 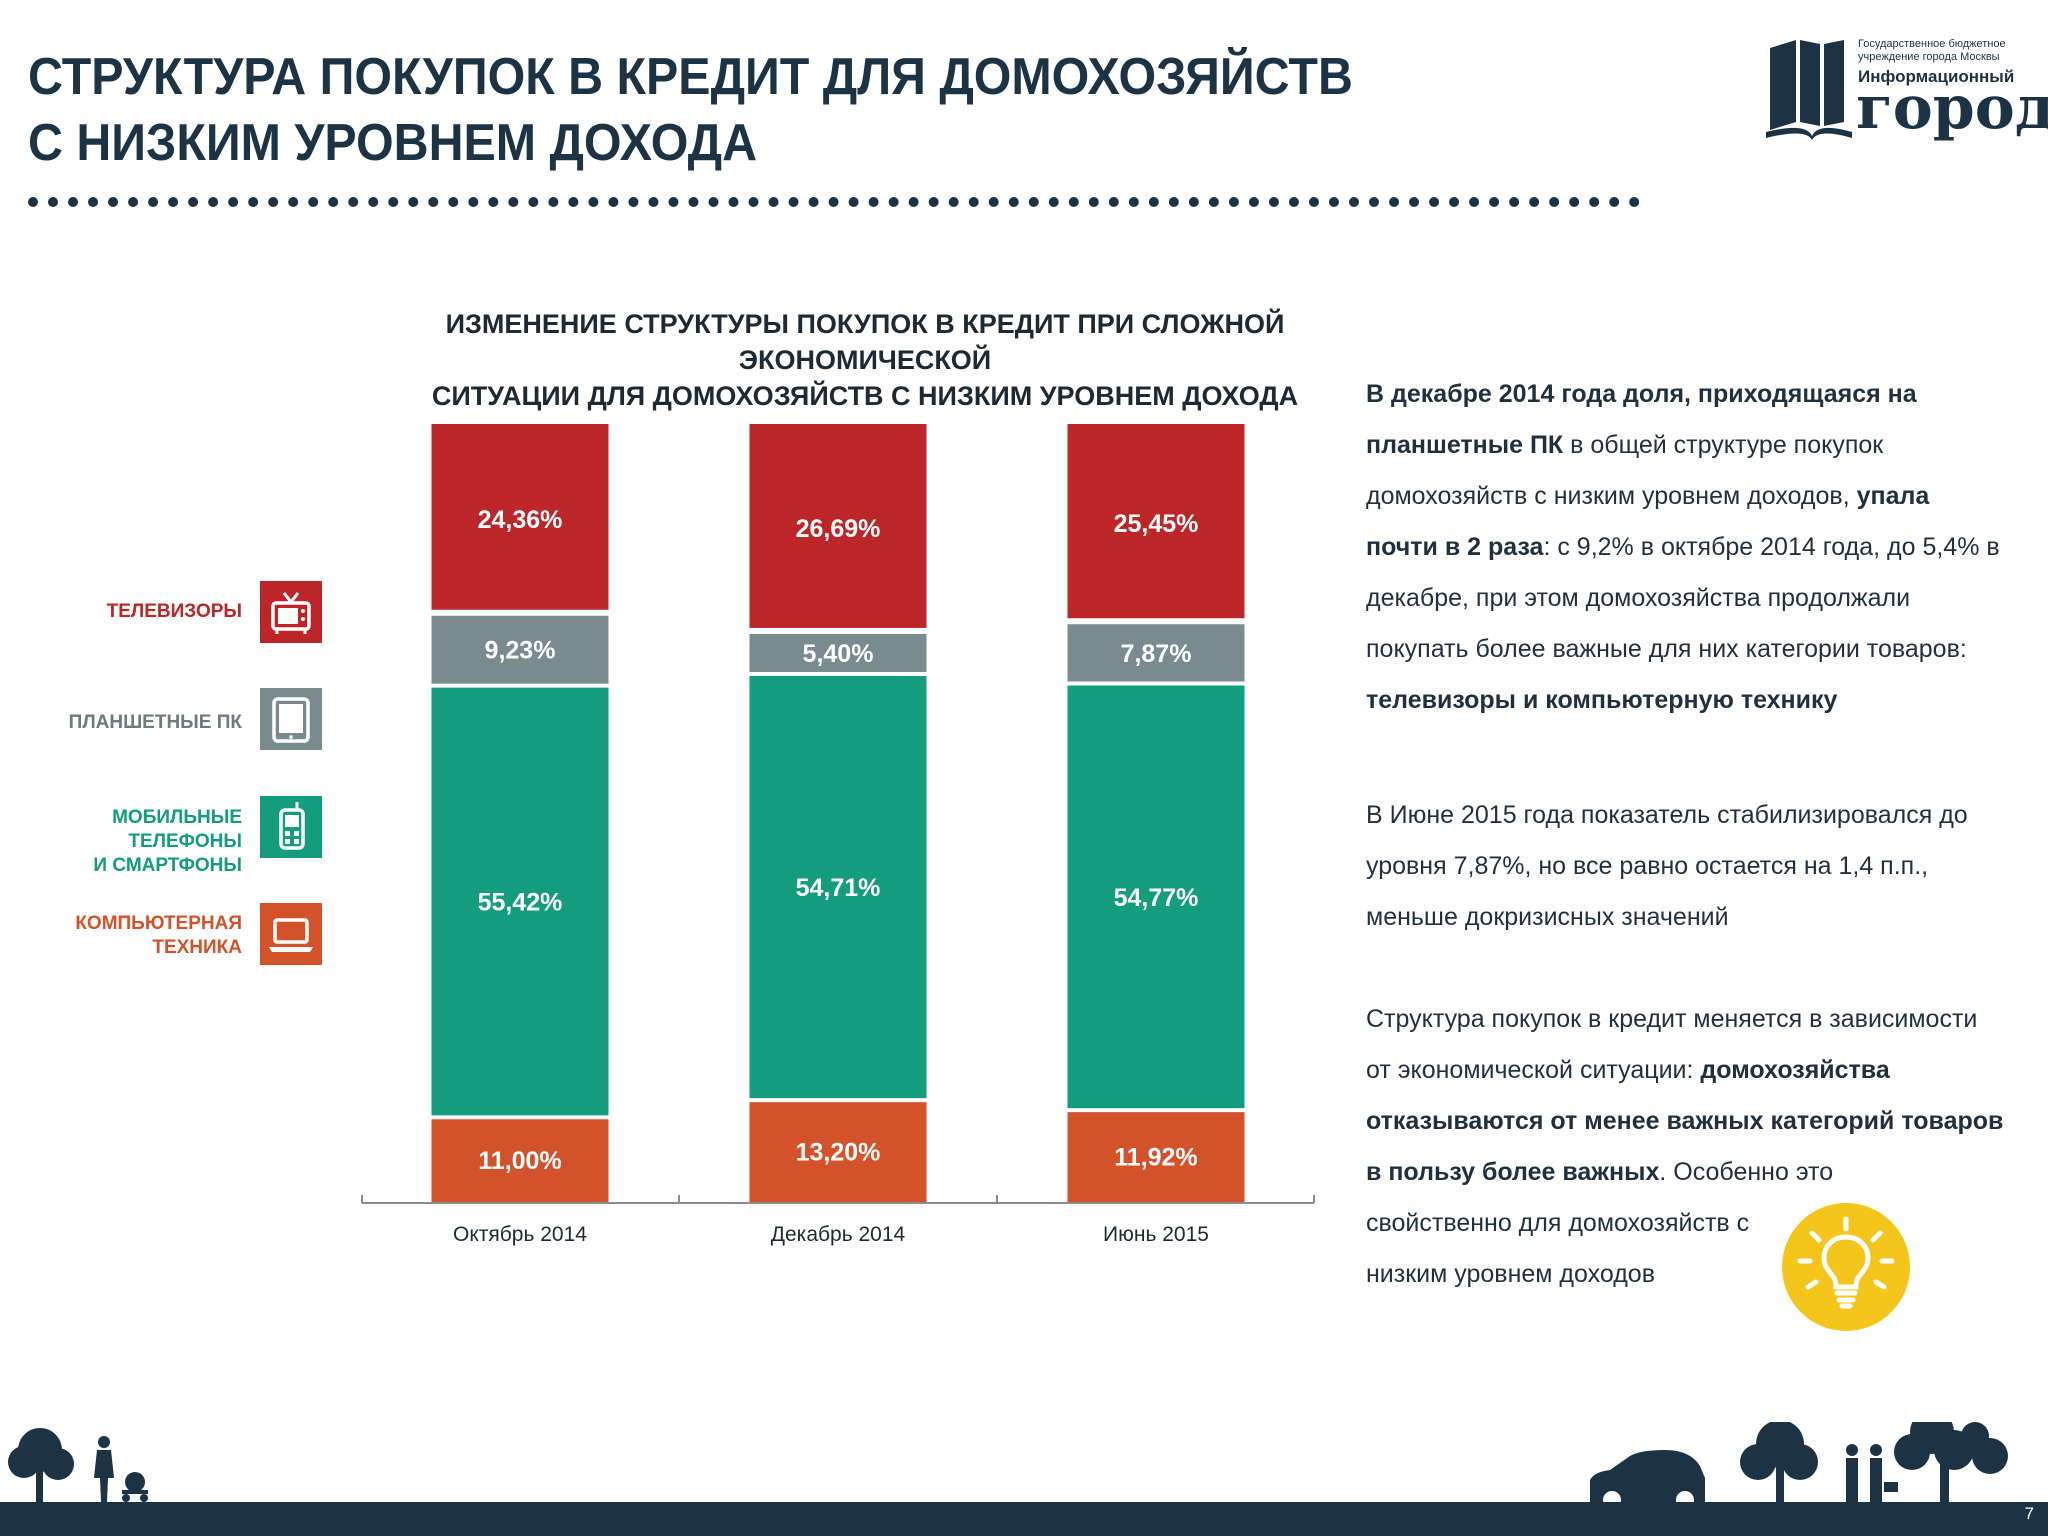 What do you see at coordinates (1746, 1172) in the screenshot?
I see `side-p3-text-2: . Особенно это` at bounding box center [1746, 1172].